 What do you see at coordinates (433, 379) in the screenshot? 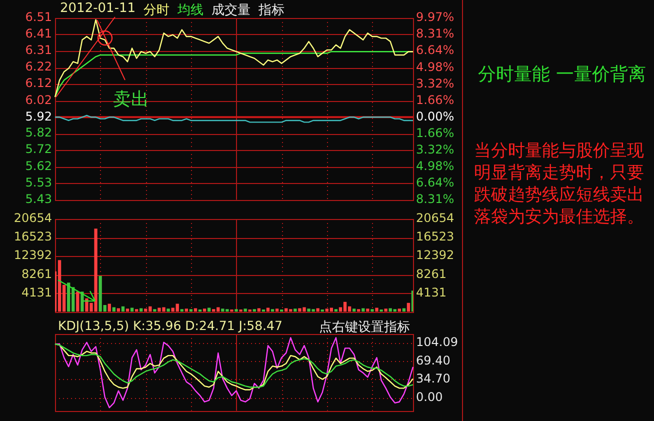
I see `y-tick-label: 34.70` at bounding box center [433, 379].